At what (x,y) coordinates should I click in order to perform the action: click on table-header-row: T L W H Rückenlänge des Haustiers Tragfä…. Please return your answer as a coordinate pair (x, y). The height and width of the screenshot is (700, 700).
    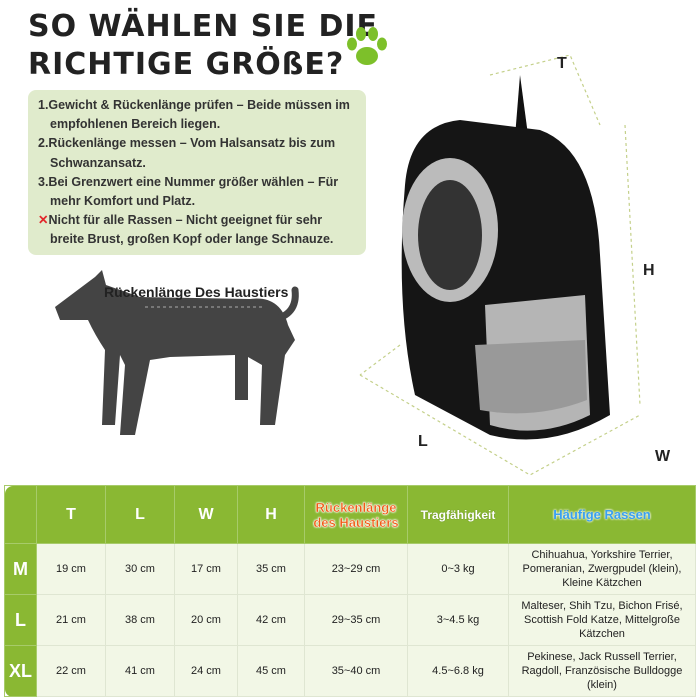
    Looking at the image, I should click on (350, 514).